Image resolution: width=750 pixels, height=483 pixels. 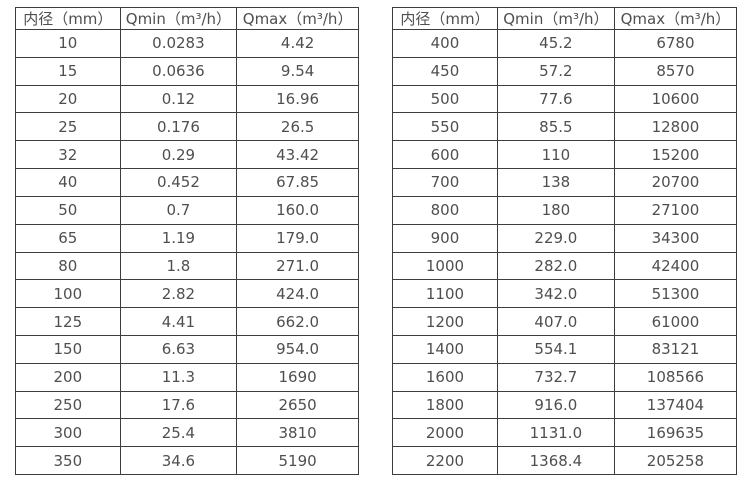 What do you see at coordinates (555, 460) in the screenshot?
I see `table-cell: 1368.4` at bounding box center [555, 460].